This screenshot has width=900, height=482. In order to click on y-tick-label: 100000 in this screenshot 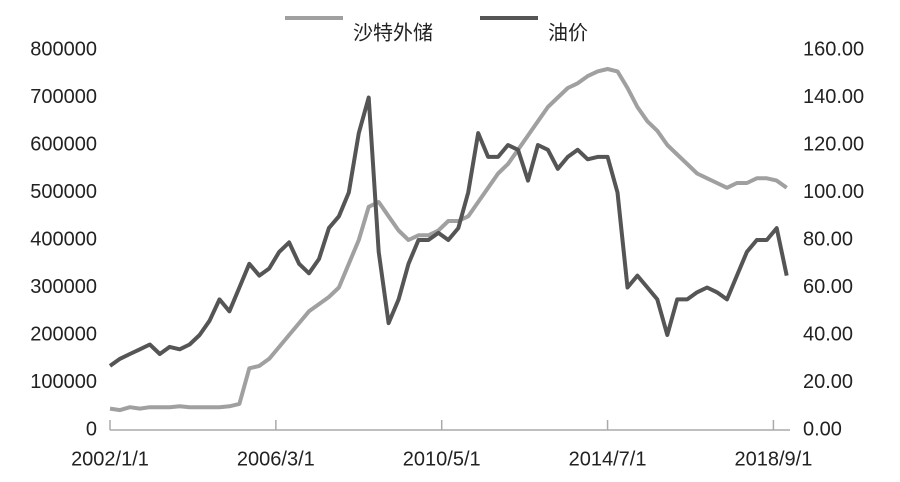, I will do `click(63, 382)`.